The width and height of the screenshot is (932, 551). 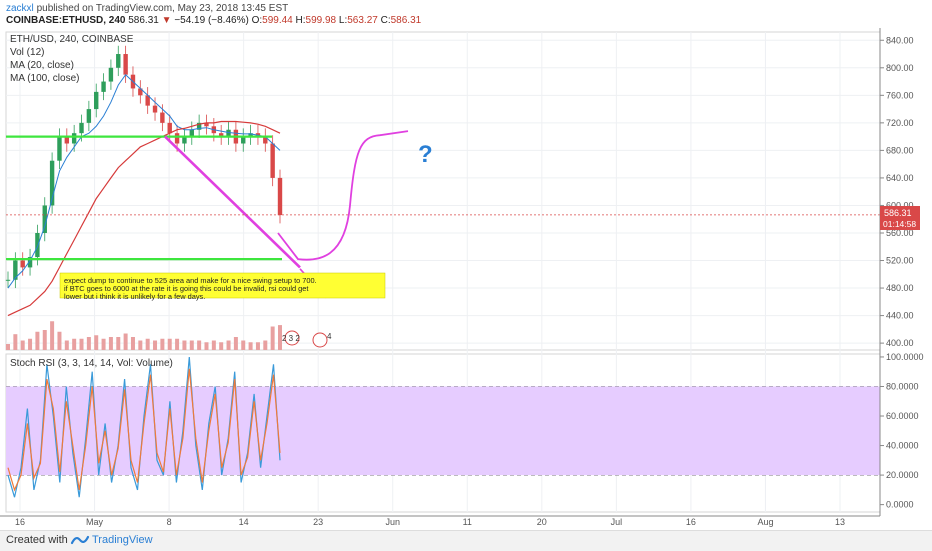 What do you see at coordinates (277, 20) in the screenshot?
I see `open-value: 599.44` at bounding box center [277, 20].